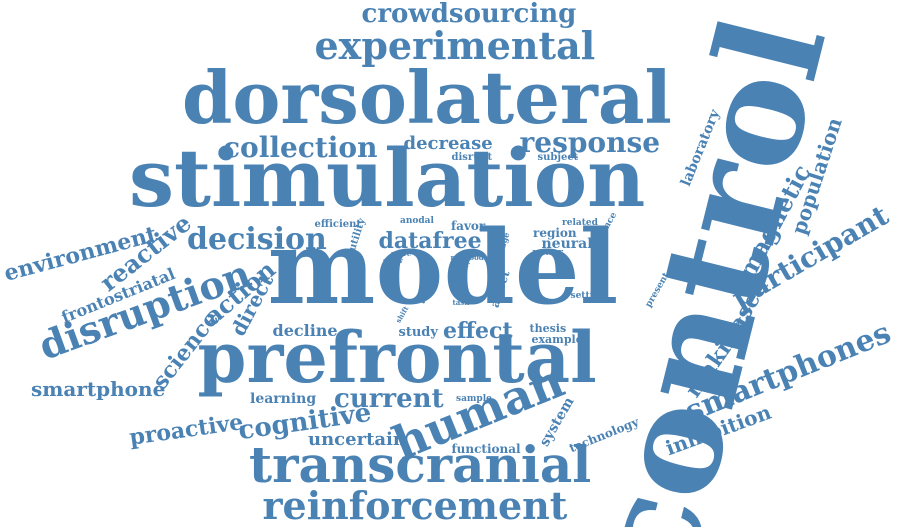  I want to click on word-smartphone: smartphone, so click(98, 389).